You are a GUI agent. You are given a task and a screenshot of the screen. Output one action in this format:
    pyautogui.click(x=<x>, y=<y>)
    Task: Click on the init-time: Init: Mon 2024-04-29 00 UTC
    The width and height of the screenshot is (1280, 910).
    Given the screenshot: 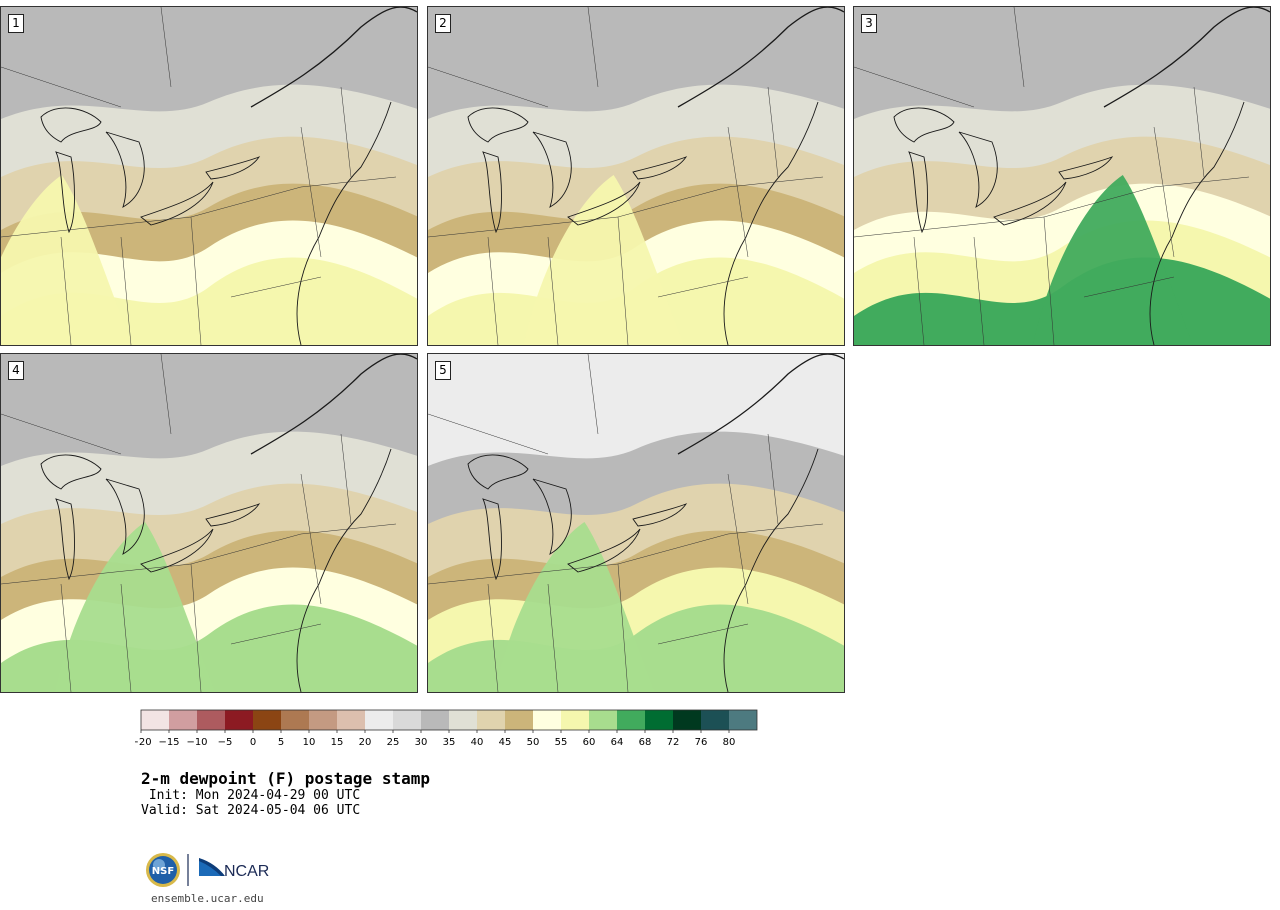 What is the action you would take?
    pyautogui.click(x=251, y=795)
    